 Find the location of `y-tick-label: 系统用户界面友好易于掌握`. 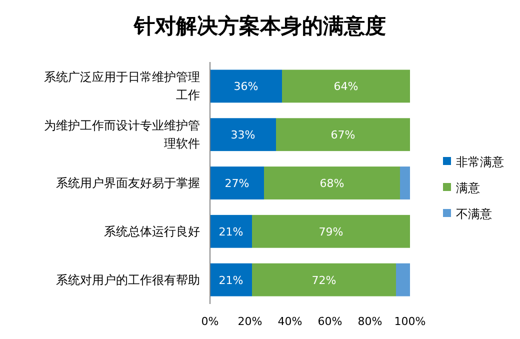

y-tick-label: 系统用户界面友好易于掌握 is located at coordinates (128, 183).